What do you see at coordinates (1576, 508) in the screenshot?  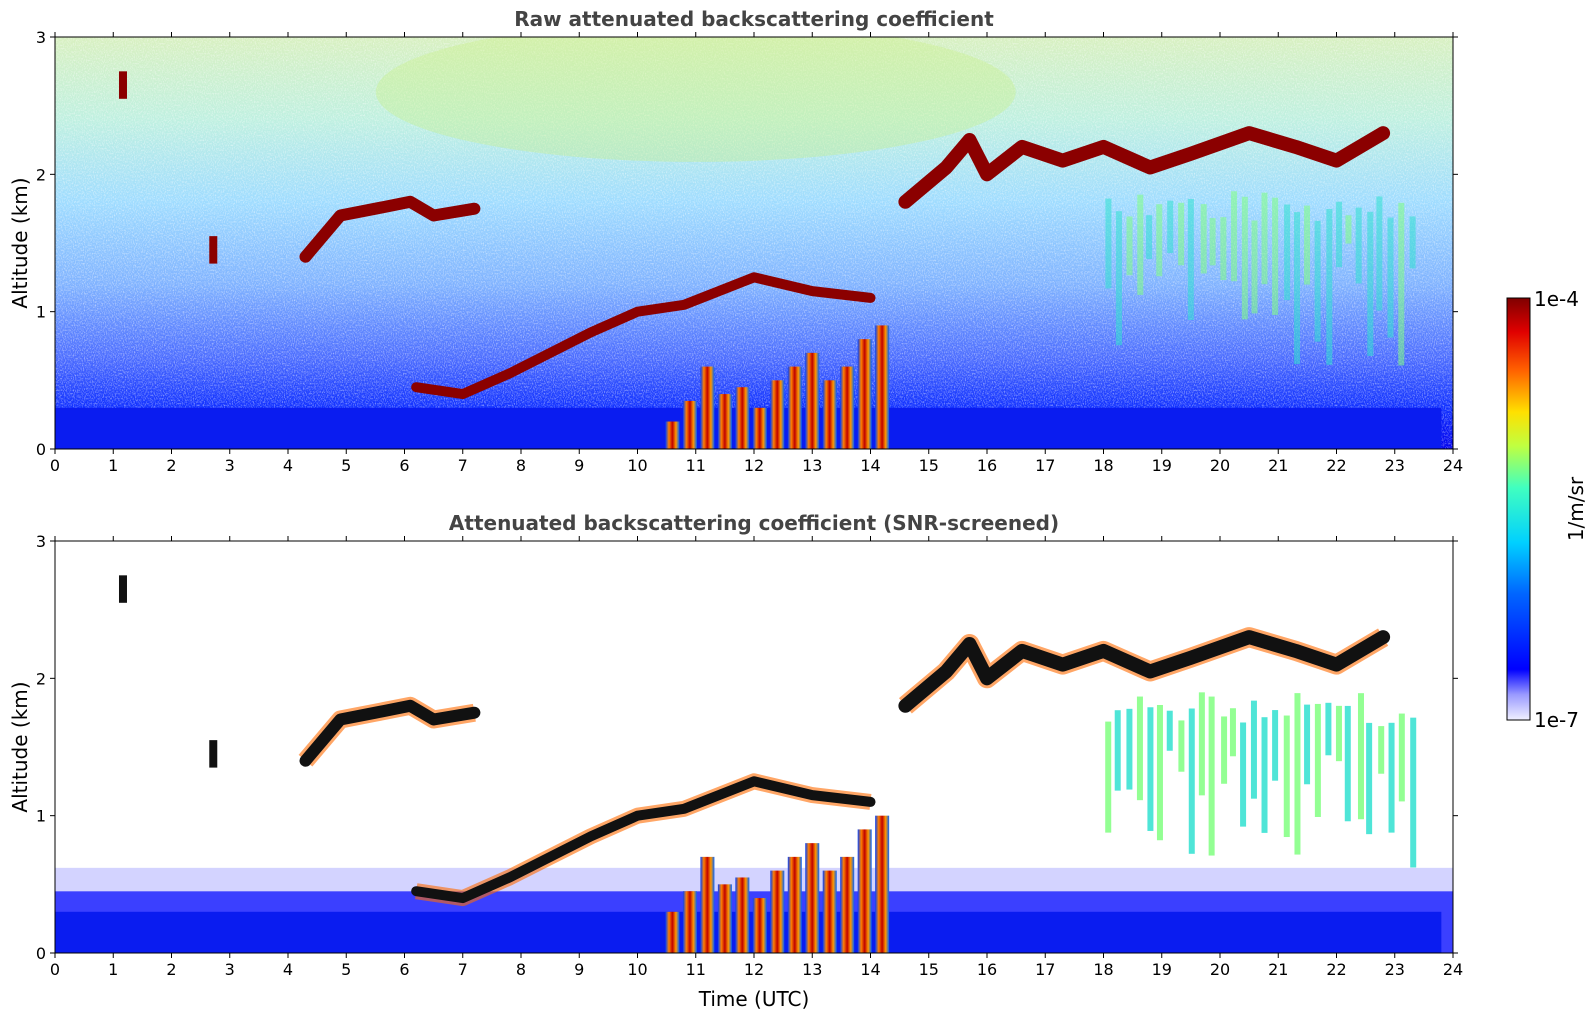 I see `colorbar-unit-label: 1/m/sr` at bounding box center [1576, 508].